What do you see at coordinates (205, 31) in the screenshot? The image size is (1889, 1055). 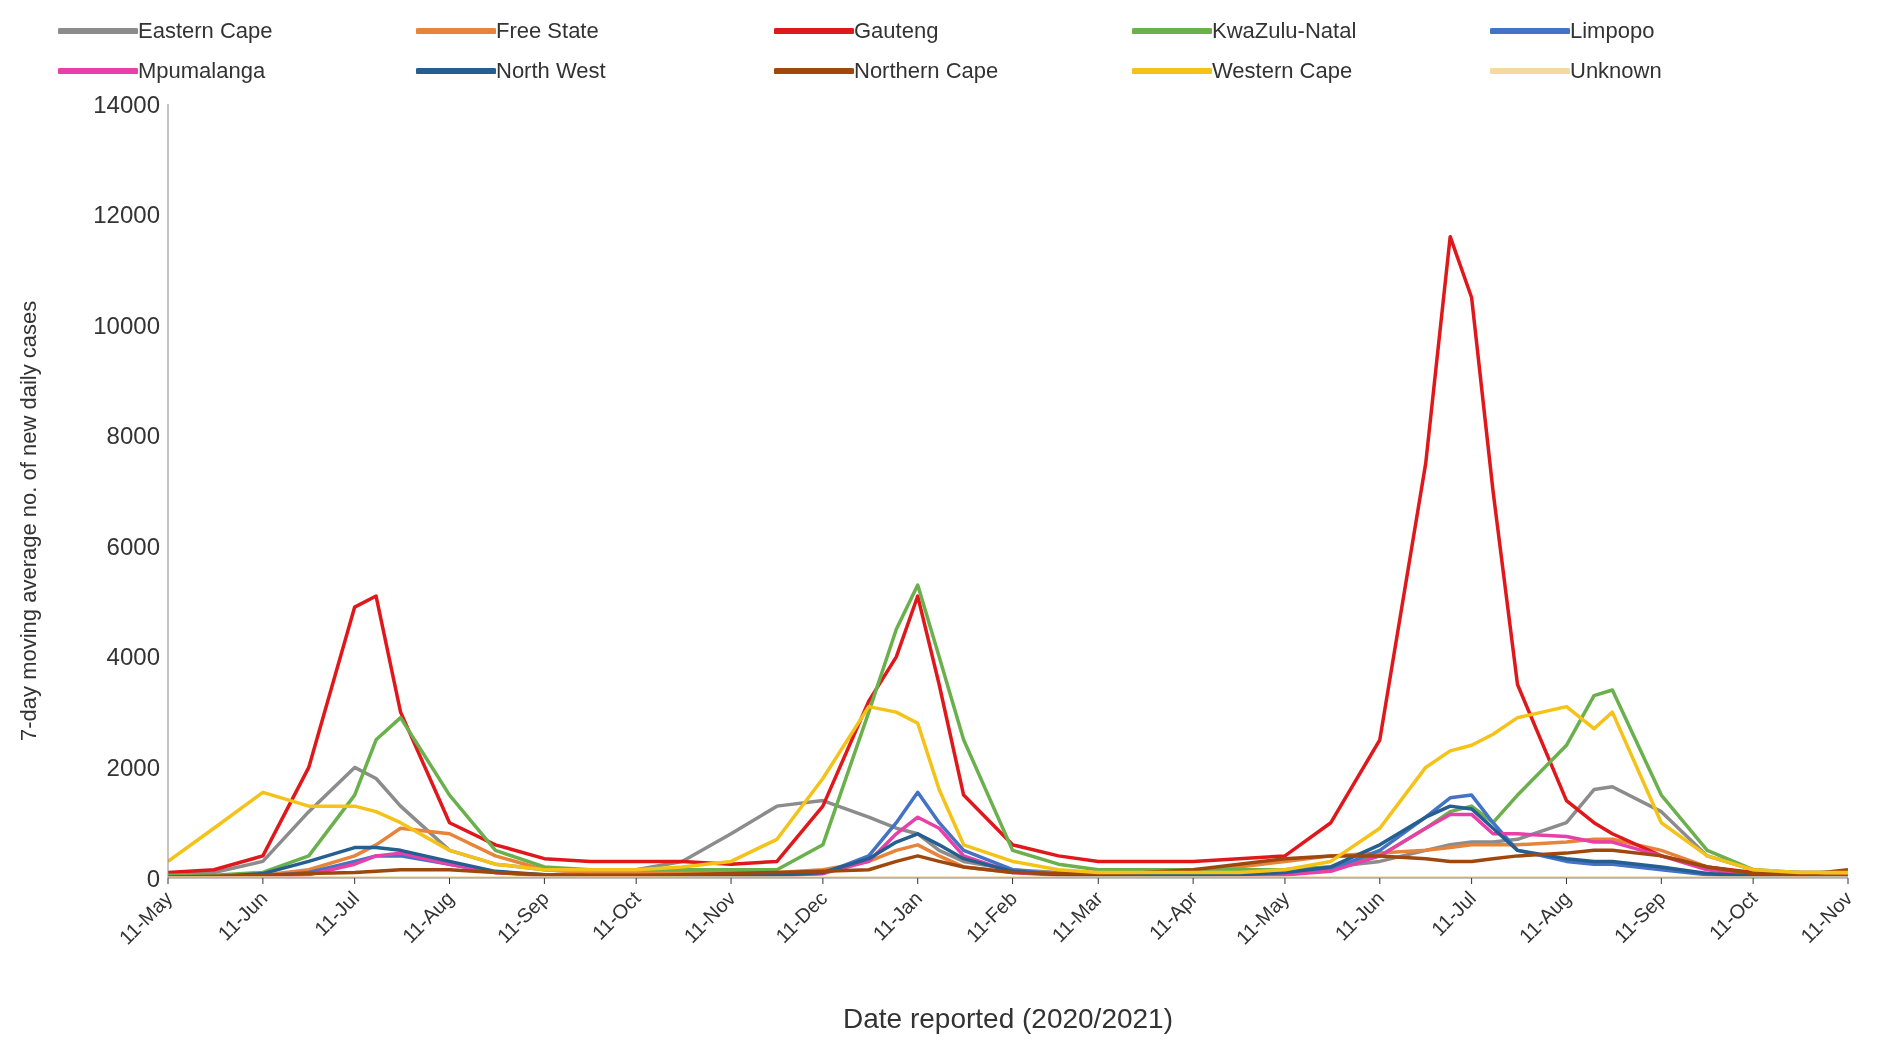 I see `legend-label: Eastern Cape` at bounding box center [205, 31].